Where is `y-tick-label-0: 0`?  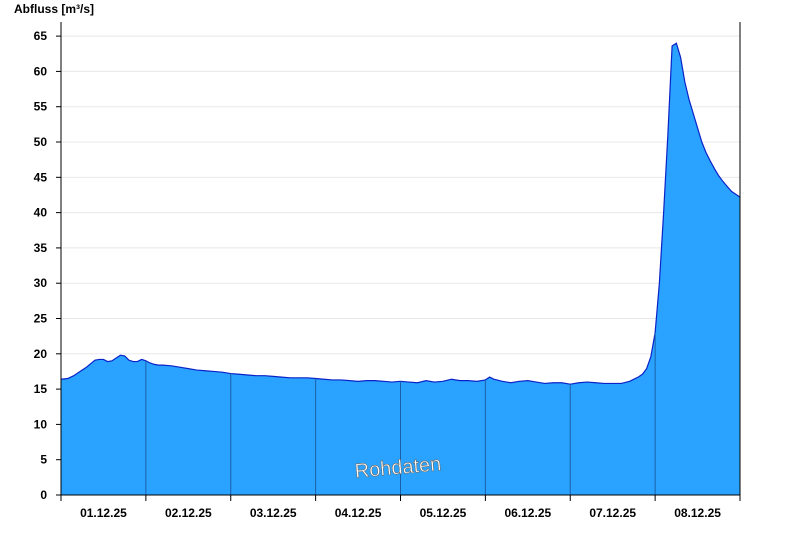
y-tick-label-0: 0 is located at coordinates (43, 495).